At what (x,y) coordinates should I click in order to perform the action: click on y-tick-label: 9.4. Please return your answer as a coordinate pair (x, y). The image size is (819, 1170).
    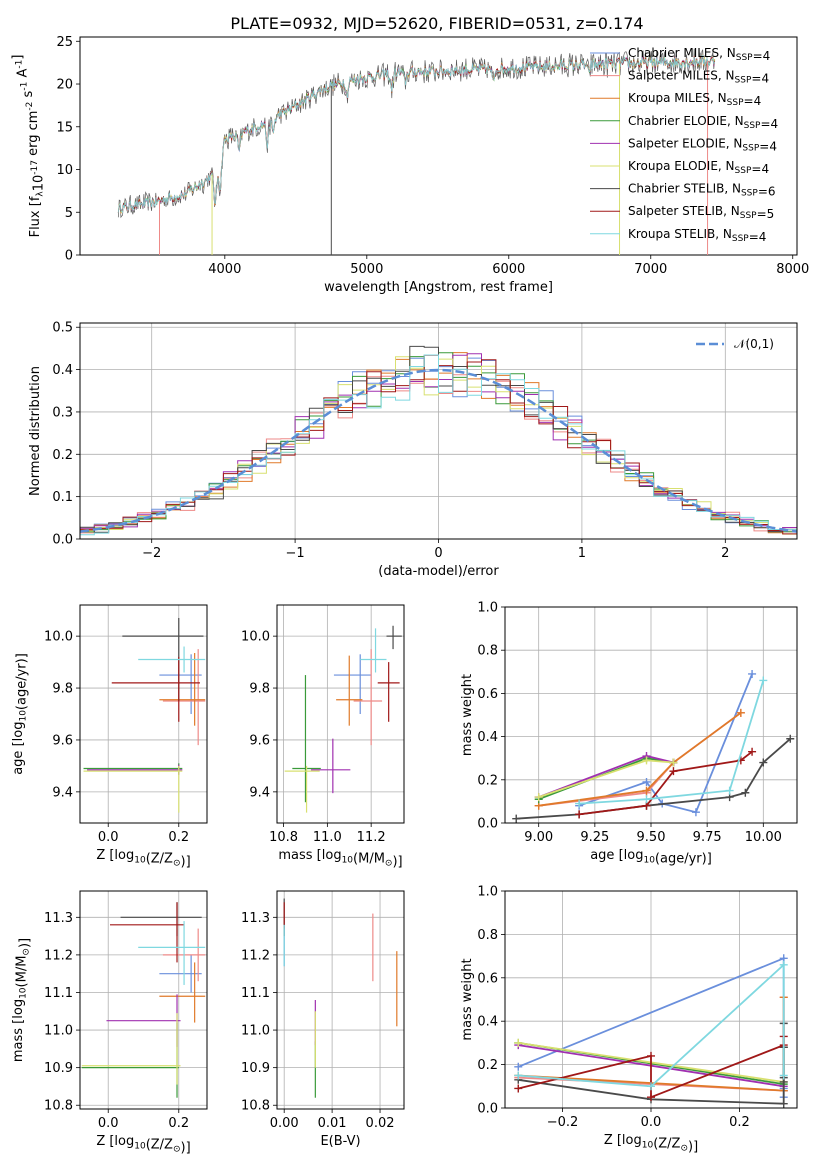
    Looking at the image, I should click on (62, 792).